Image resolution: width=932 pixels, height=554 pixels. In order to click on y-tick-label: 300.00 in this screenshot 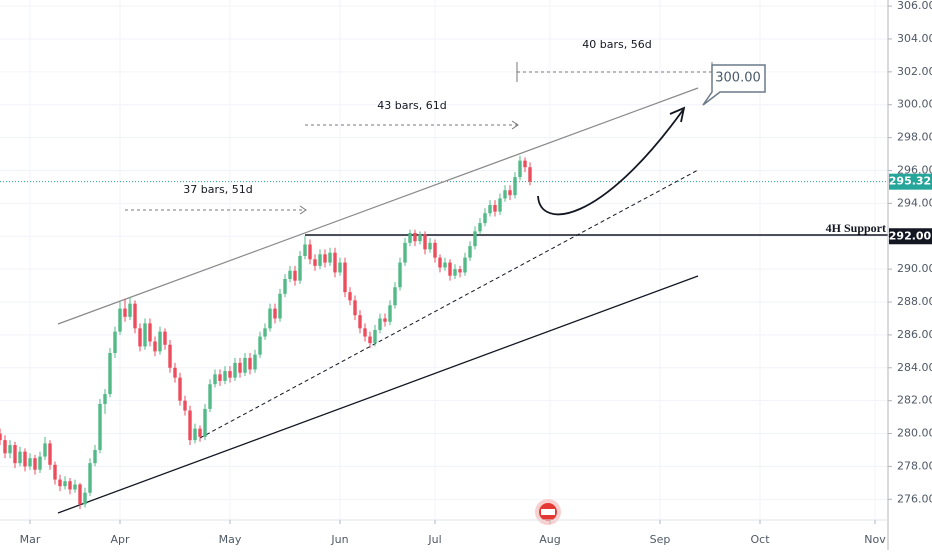, I will do `click(914, 104)`.